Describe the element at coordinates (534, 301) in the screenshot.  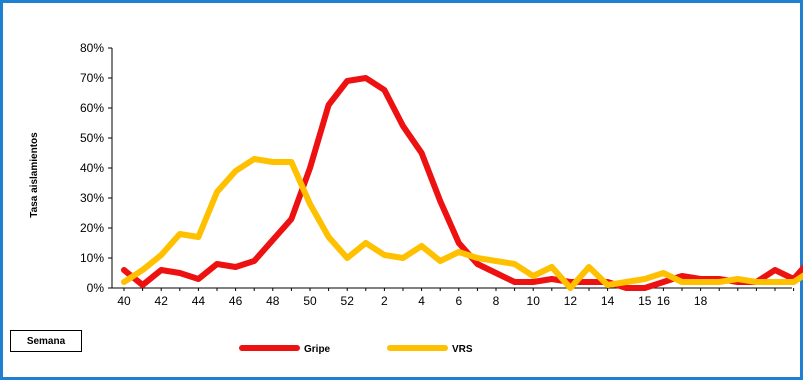
I see `x-tick-label: 10` at that location.